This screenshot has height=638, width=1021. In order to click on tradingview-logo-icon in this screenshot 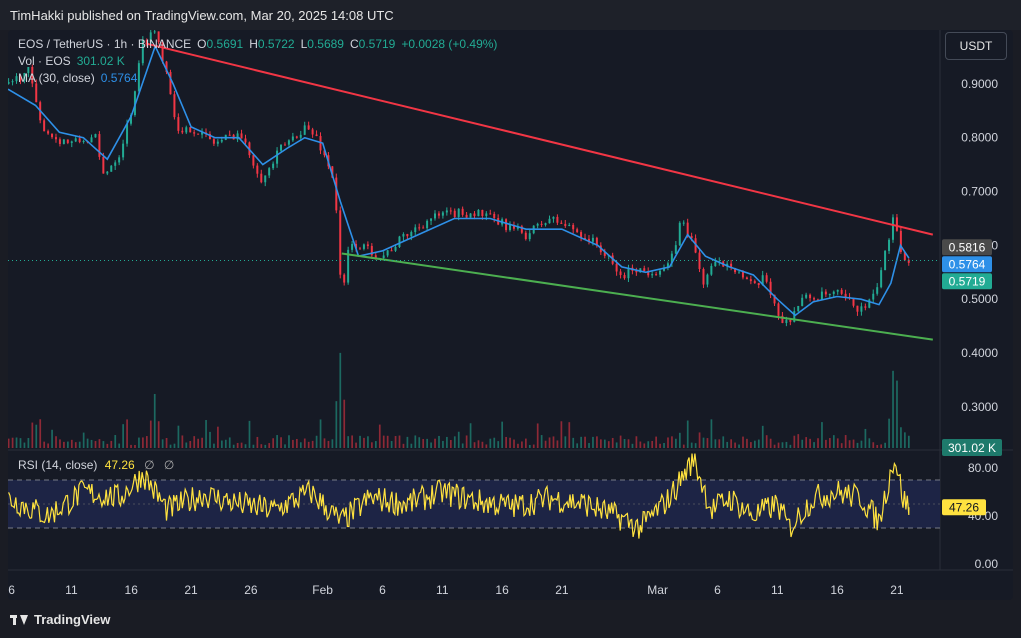, I will do `click(19, 620)`.